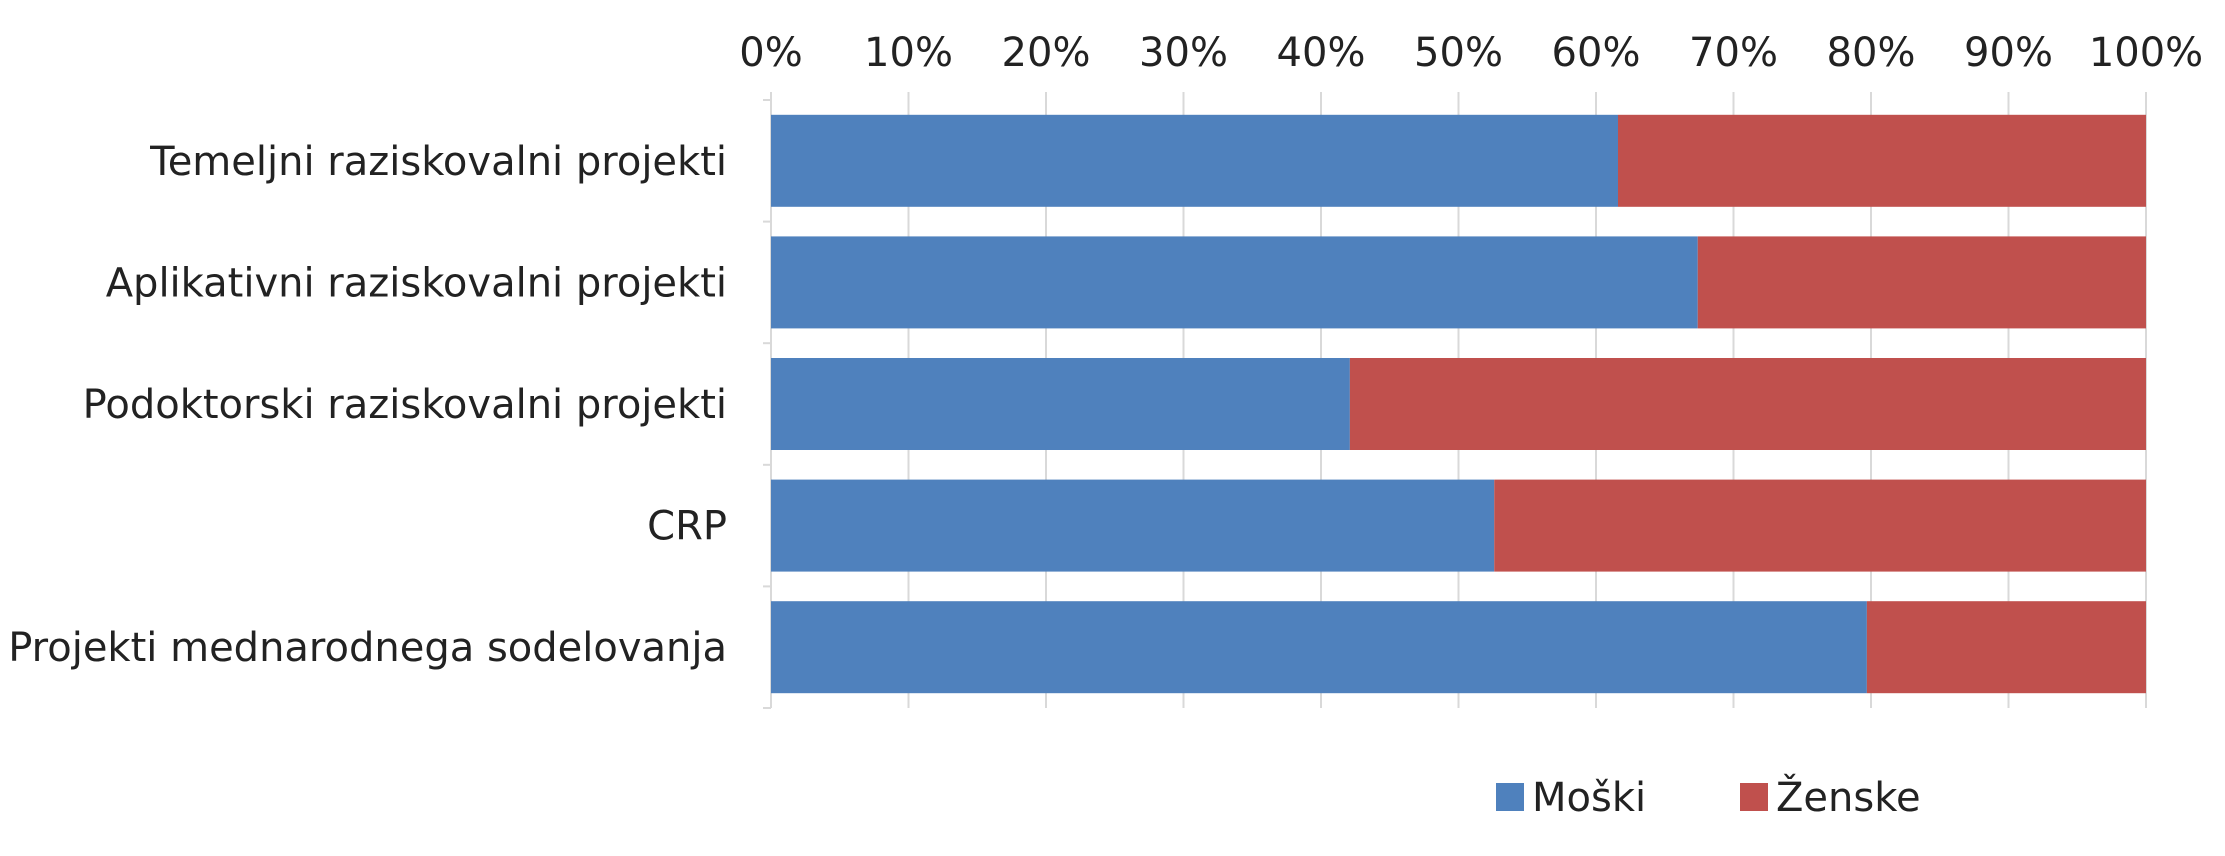 The image size is (2225, 856). What do you see at coordinates (1848, 797) in the screenshot?
I see `legend-label: Ženske` at bounding box center [1848, 797].